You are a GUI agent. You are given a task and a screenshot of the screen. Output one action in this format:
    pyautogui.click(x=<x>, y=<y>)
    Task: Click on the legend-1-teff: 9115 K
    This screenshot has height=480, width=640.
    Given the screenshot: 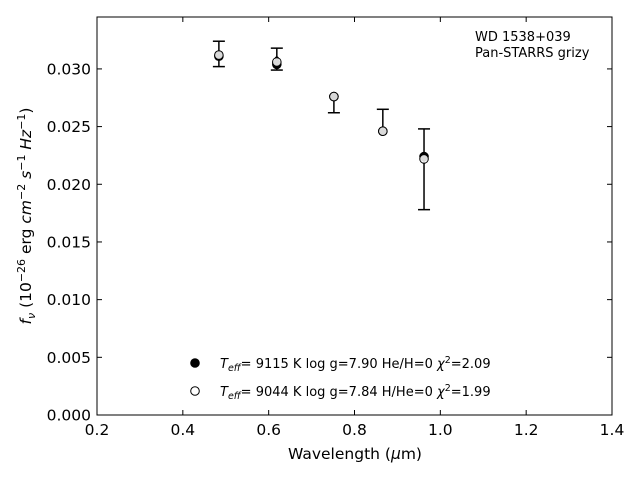 What is the action you would take?
    pyautogui.click(x=279, y=364)
    